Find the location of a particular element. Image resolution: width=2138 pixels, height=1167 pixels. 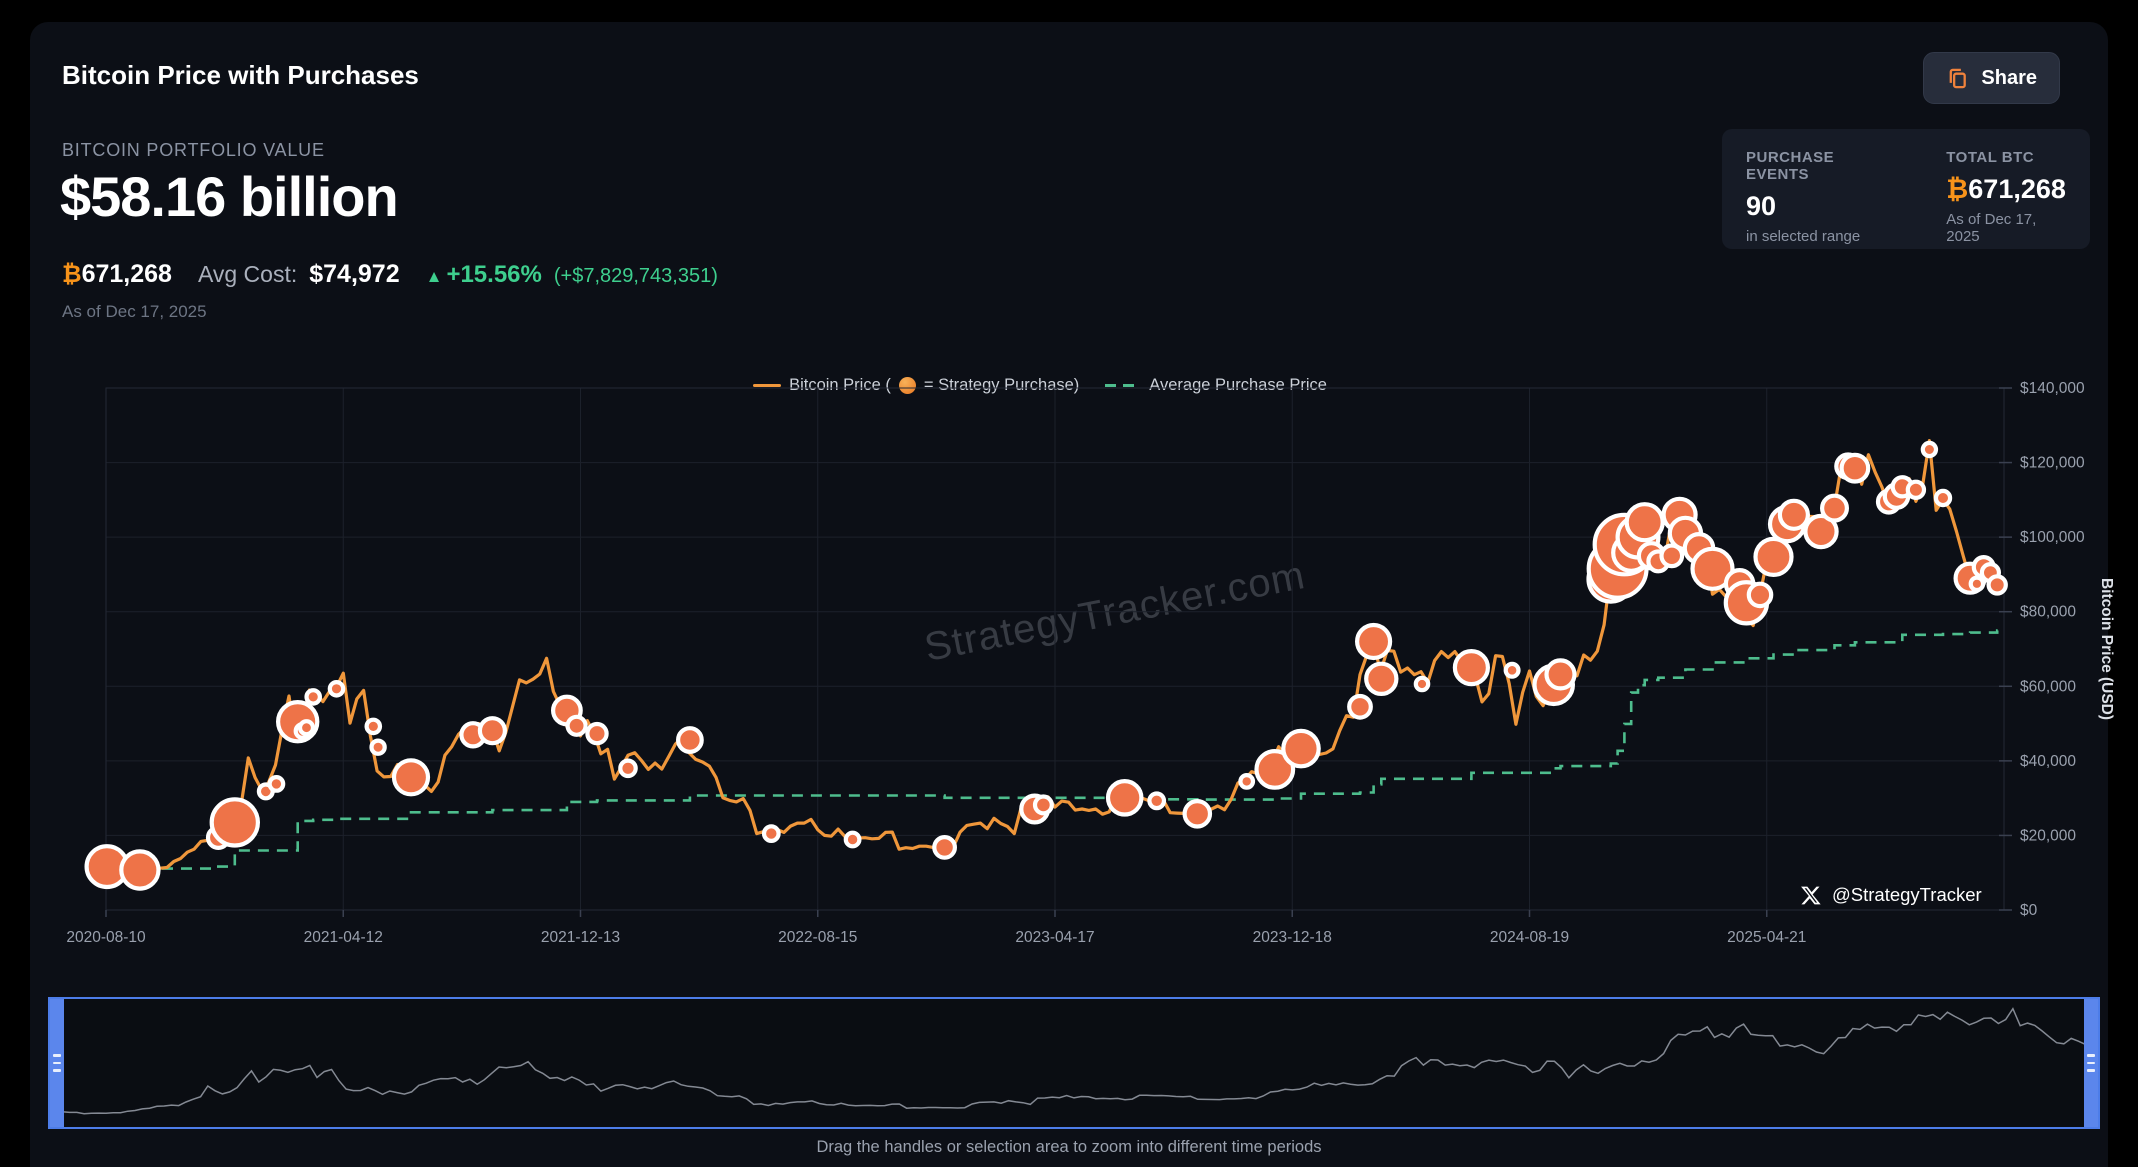

copy-icon is located at coordinates (1957, 78).